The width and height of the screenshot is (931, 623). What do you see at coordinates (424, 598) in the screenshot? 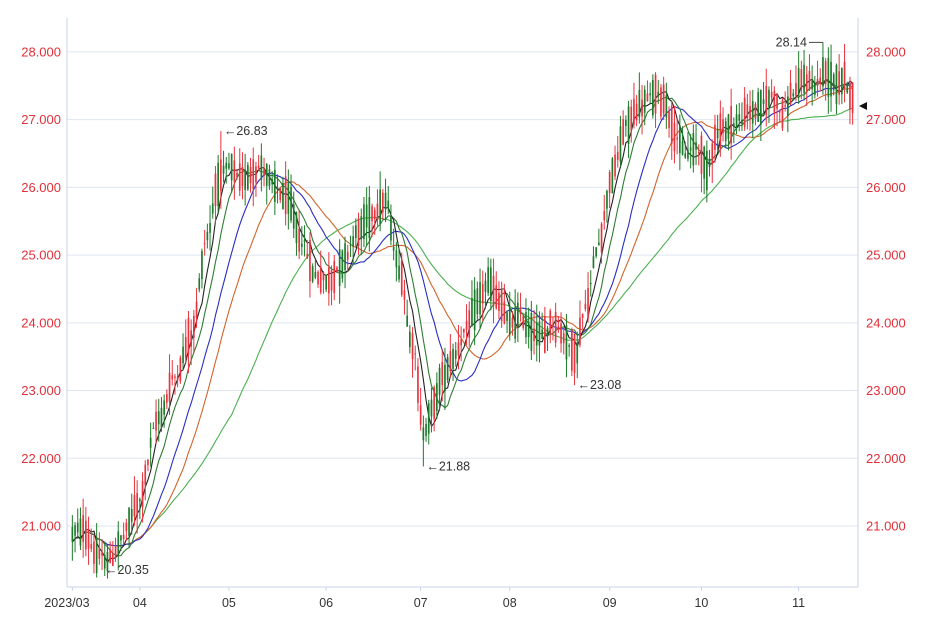
I see `x-axis-ticks: 2023/03 04 05 06 07 08 09 10 11` at bounding box center [424, 598].